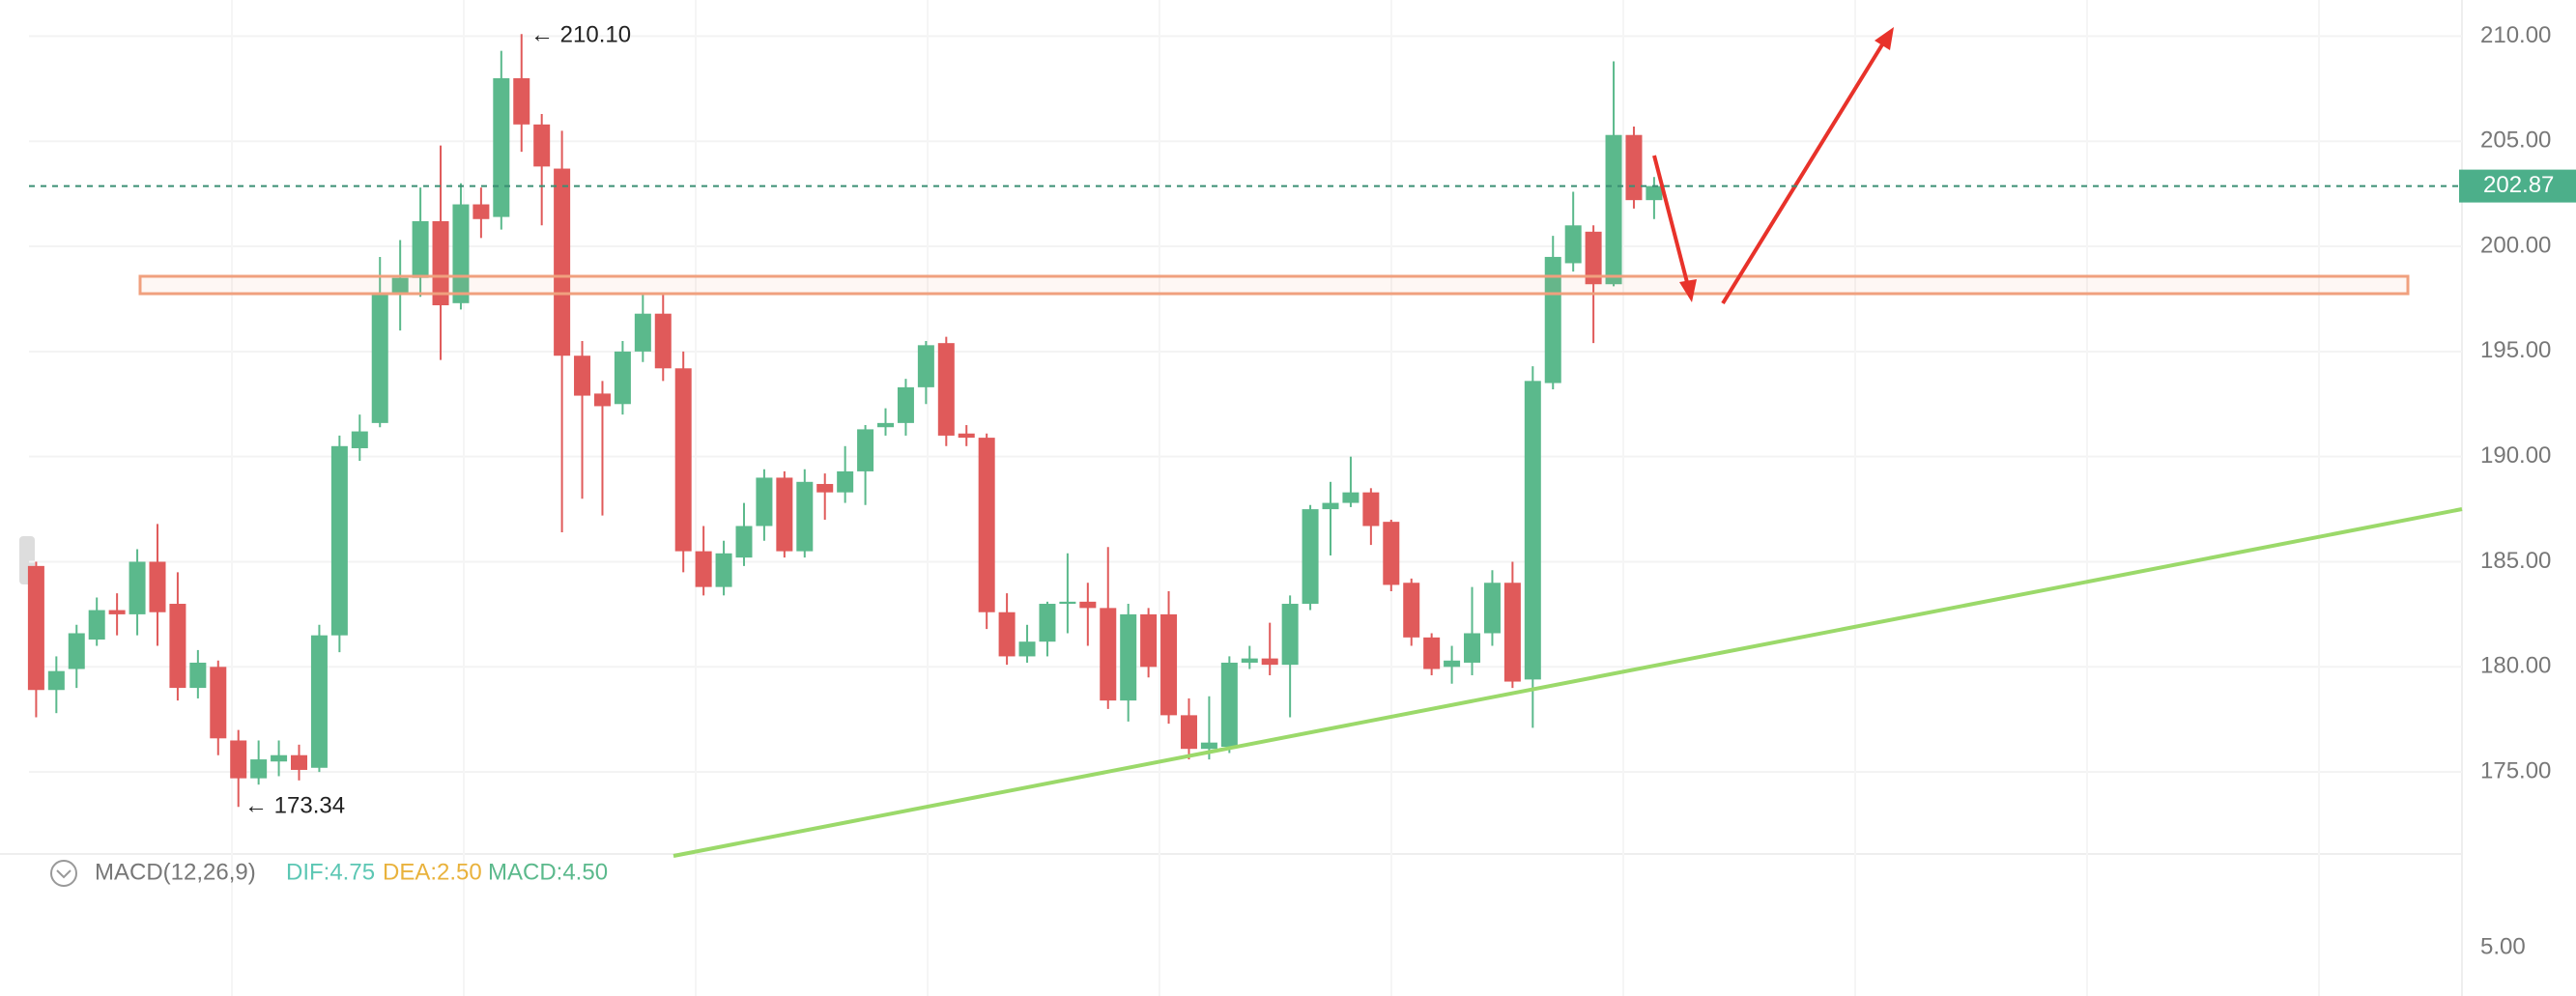 This screenshot has width=2576, height=996. I want to click on y-tick-label: 195.00, so click(2515, 350).